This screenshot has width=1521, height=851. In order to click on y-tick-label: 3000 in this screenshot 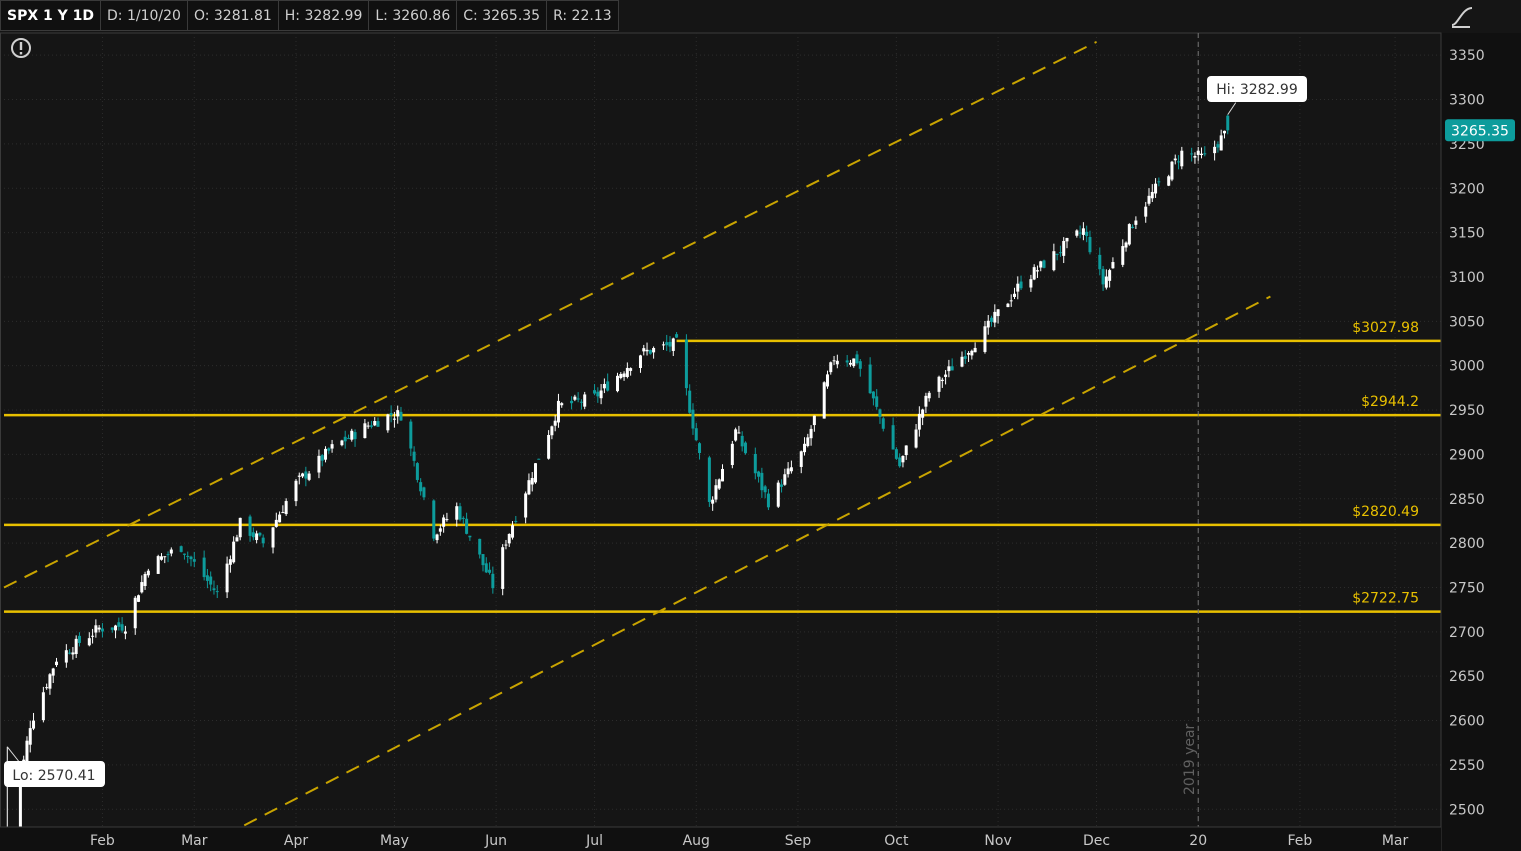, I will do `click(1467, 367)`.